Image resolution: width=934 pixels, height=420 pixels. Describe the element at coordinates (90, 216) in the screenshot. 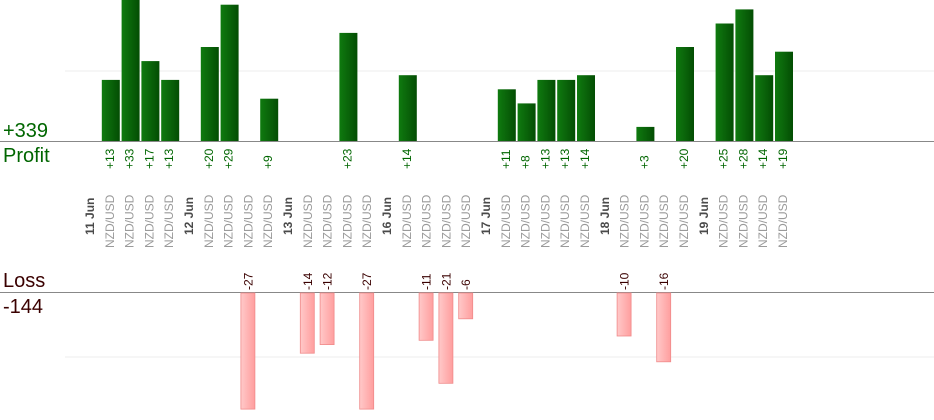

I see `date-label: 11 Jun` at that location.